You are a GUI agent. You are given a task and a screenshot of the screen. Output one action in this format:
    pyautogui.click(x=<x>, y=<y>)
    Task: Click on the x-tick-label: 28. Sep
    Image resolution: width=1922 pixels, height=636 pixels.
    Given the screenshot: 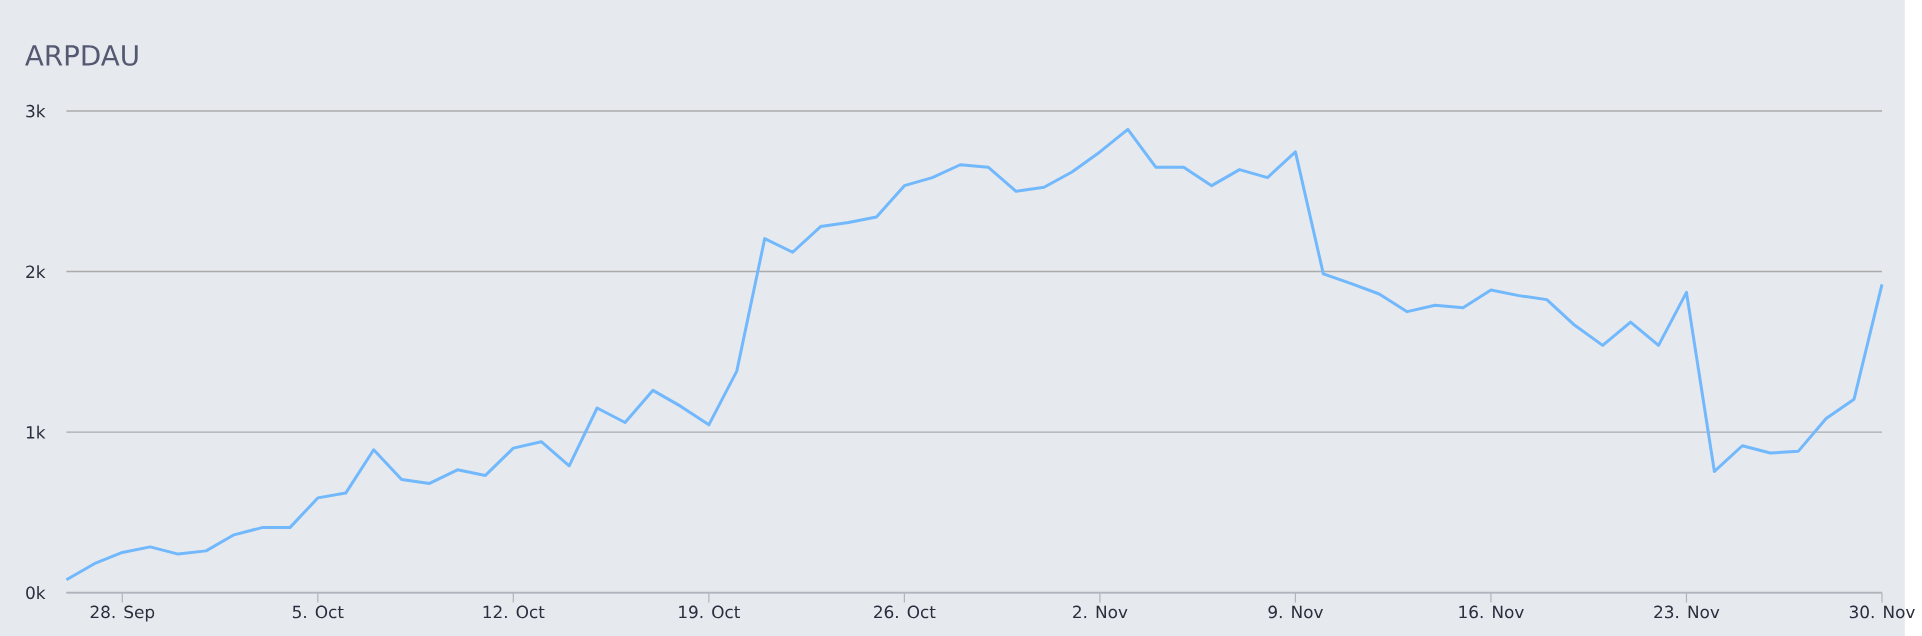 What is the action you would take?
    pyautogui.click(x=122, y=613)
    